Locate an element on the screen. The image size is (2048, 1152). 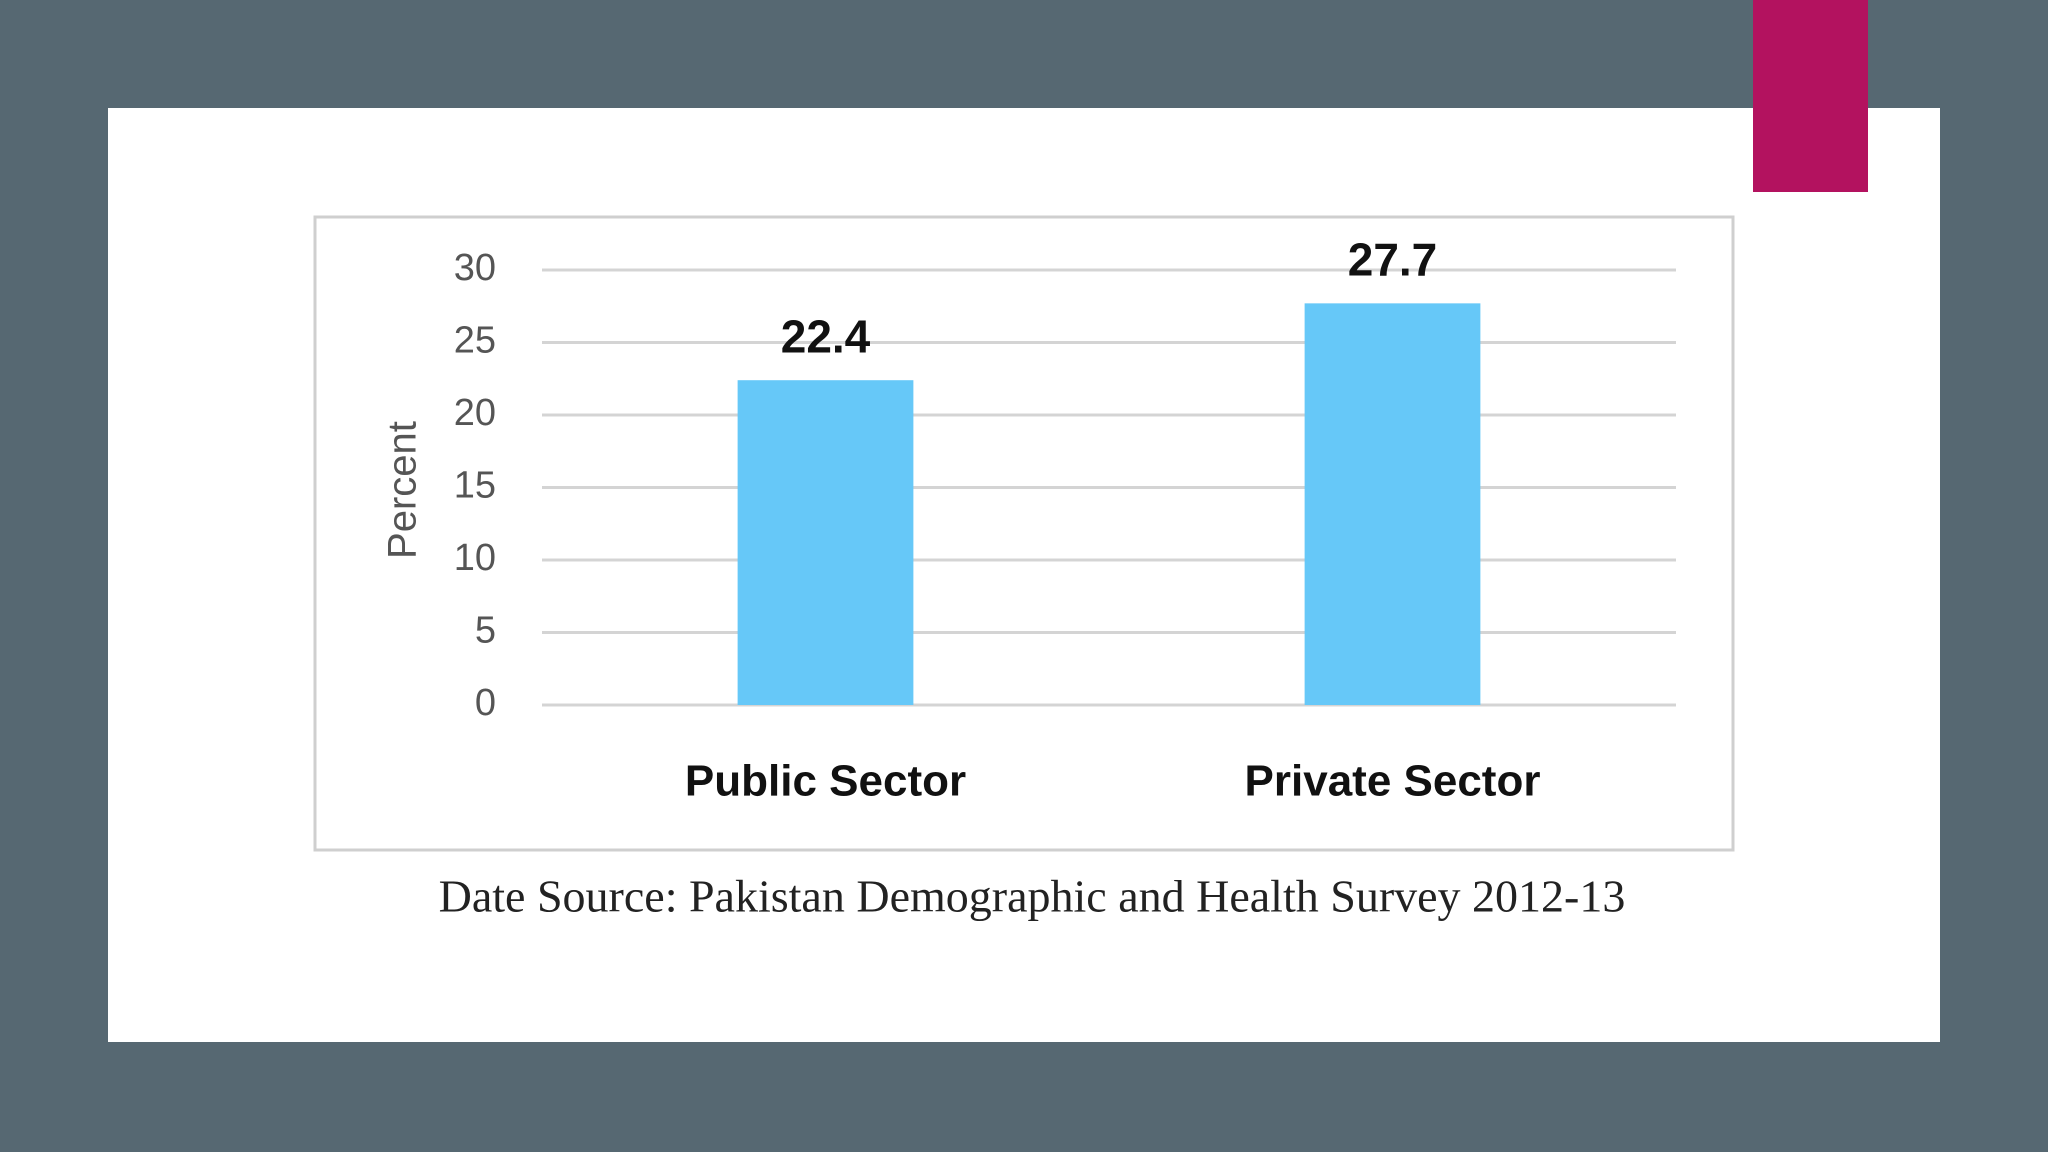
y-tick-label: 20 is located at coordinates (475, 413).